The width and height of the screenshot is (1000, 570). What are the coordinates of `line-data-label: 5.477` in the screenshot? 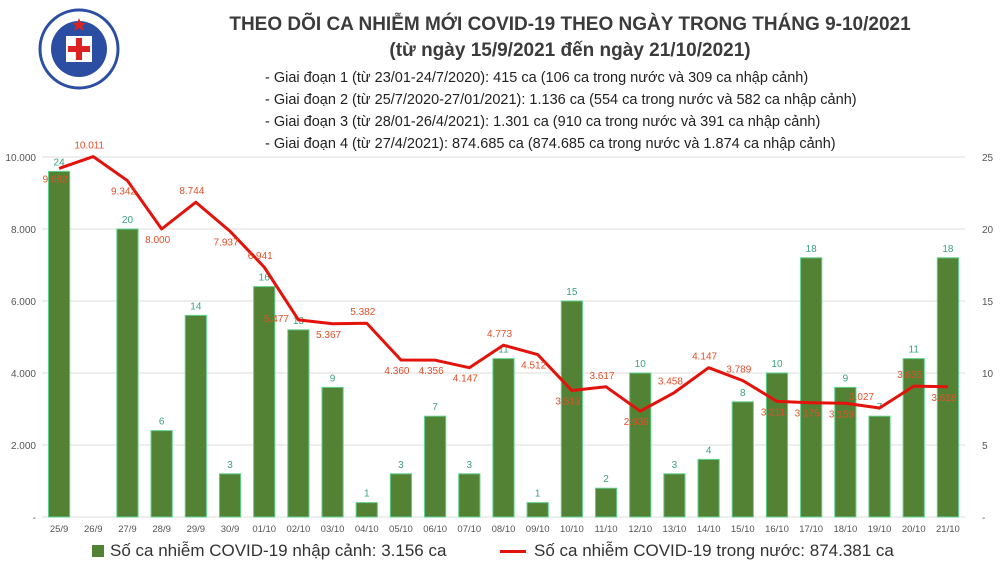 It's located at (276, 319).